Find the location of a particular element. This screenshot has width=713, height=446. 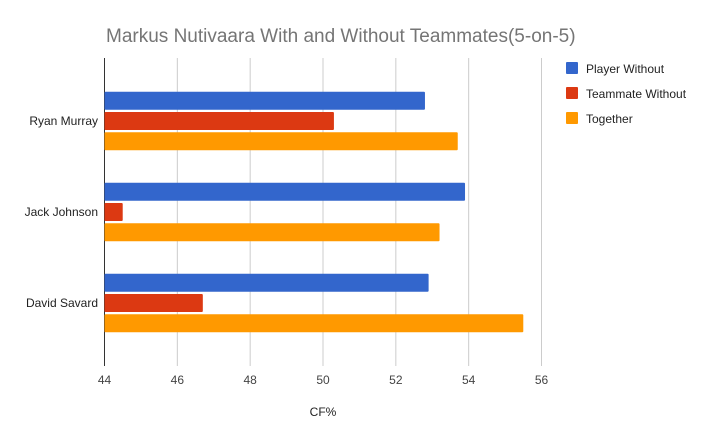

category-label: Jack Johnson is located at coordinates (61, 212).